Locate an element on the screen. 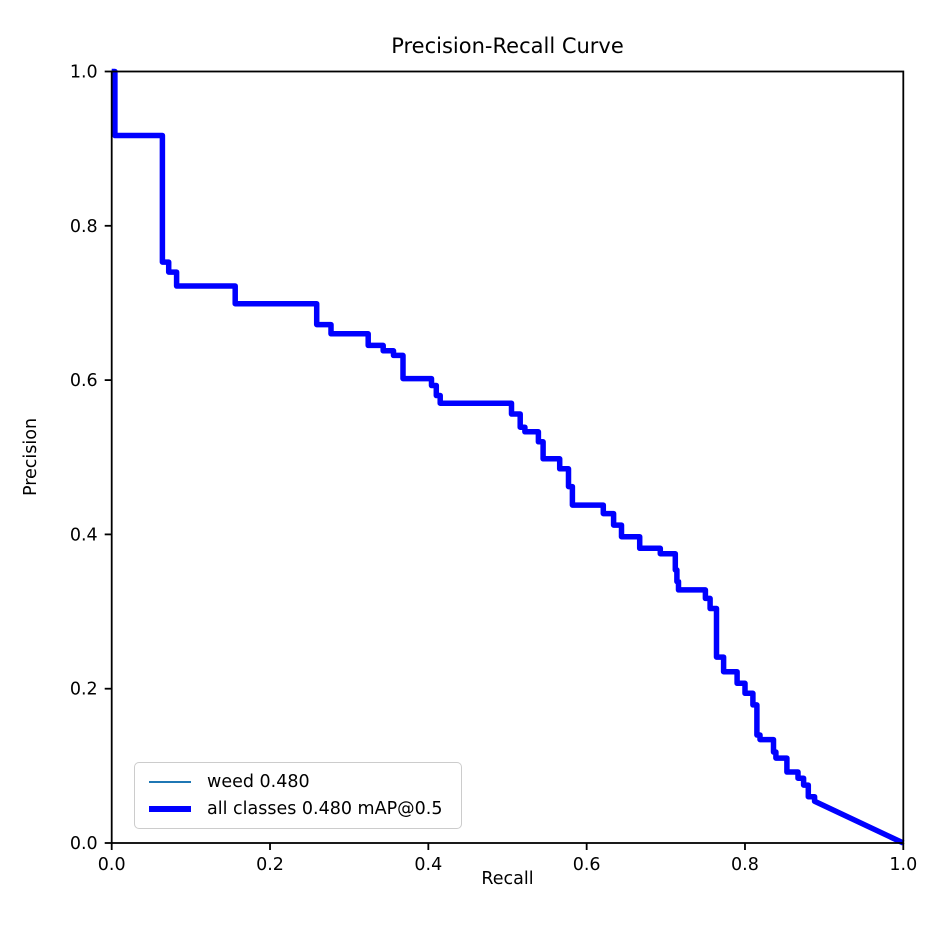  legend-entry-all-classes: all classes 0.480 mAP@0.5 is located at coordinates (296, 809).